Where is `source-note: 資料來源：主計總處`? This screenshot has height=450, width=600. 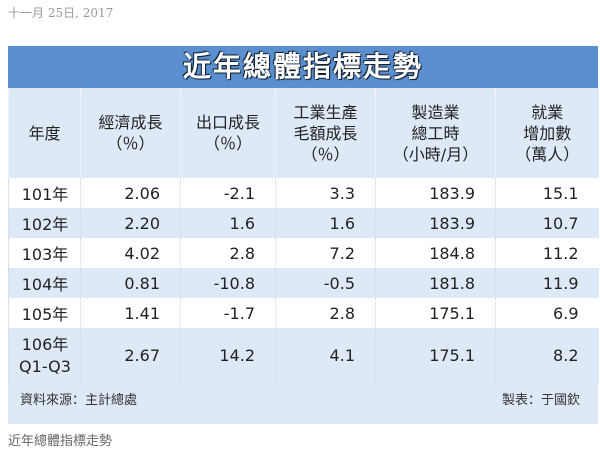
source-note: 資料來源：主計總處 is located at coordinates (79, 400).